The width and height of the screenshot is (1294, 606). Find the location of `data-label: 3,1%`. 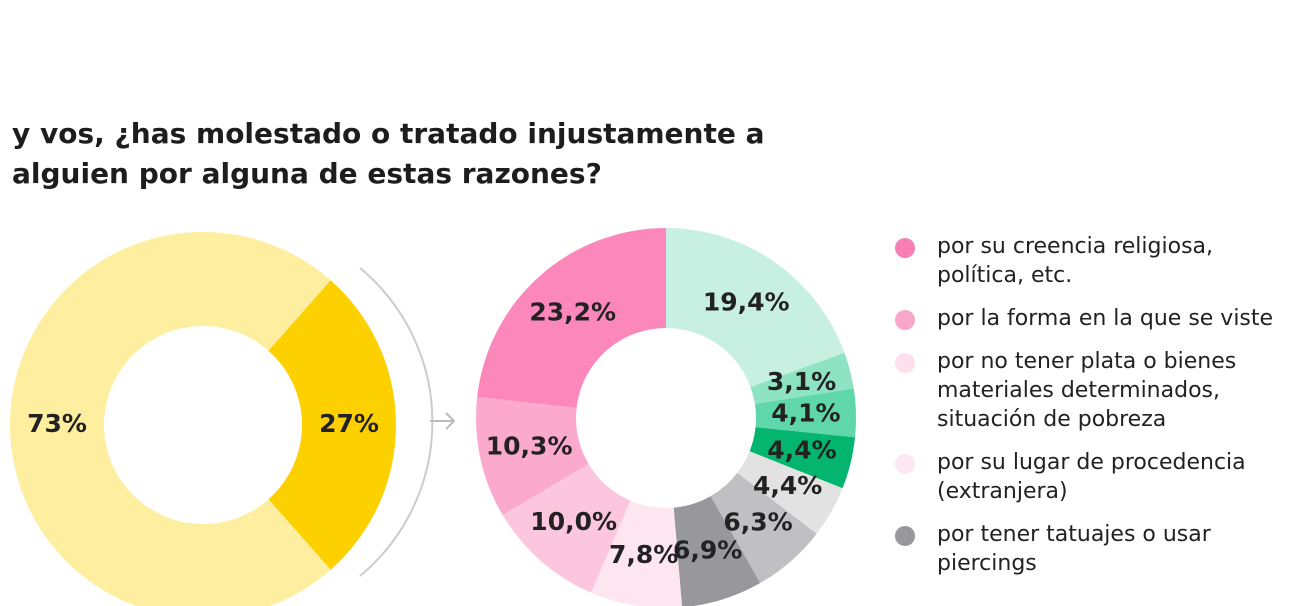

data-label: 3,1% is located at coordinates (801, 381).